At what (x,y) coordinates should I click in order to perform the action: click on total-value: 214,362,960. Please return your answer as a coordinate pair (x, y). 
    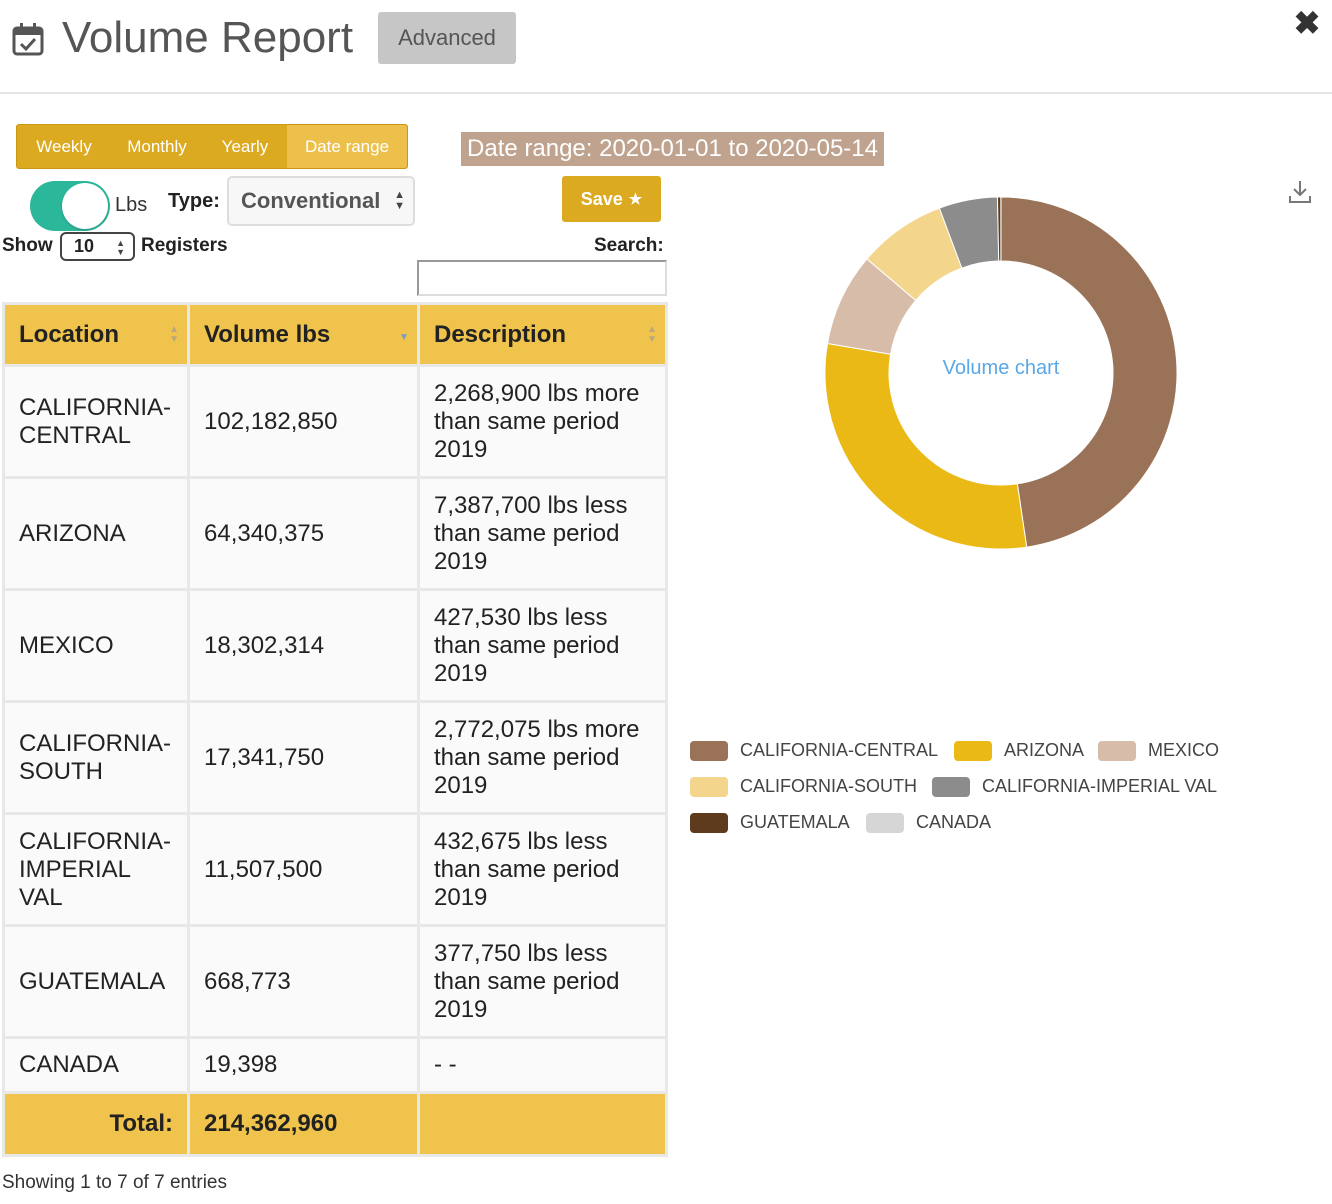
    Looking at the image, I should click on (303, 1124).